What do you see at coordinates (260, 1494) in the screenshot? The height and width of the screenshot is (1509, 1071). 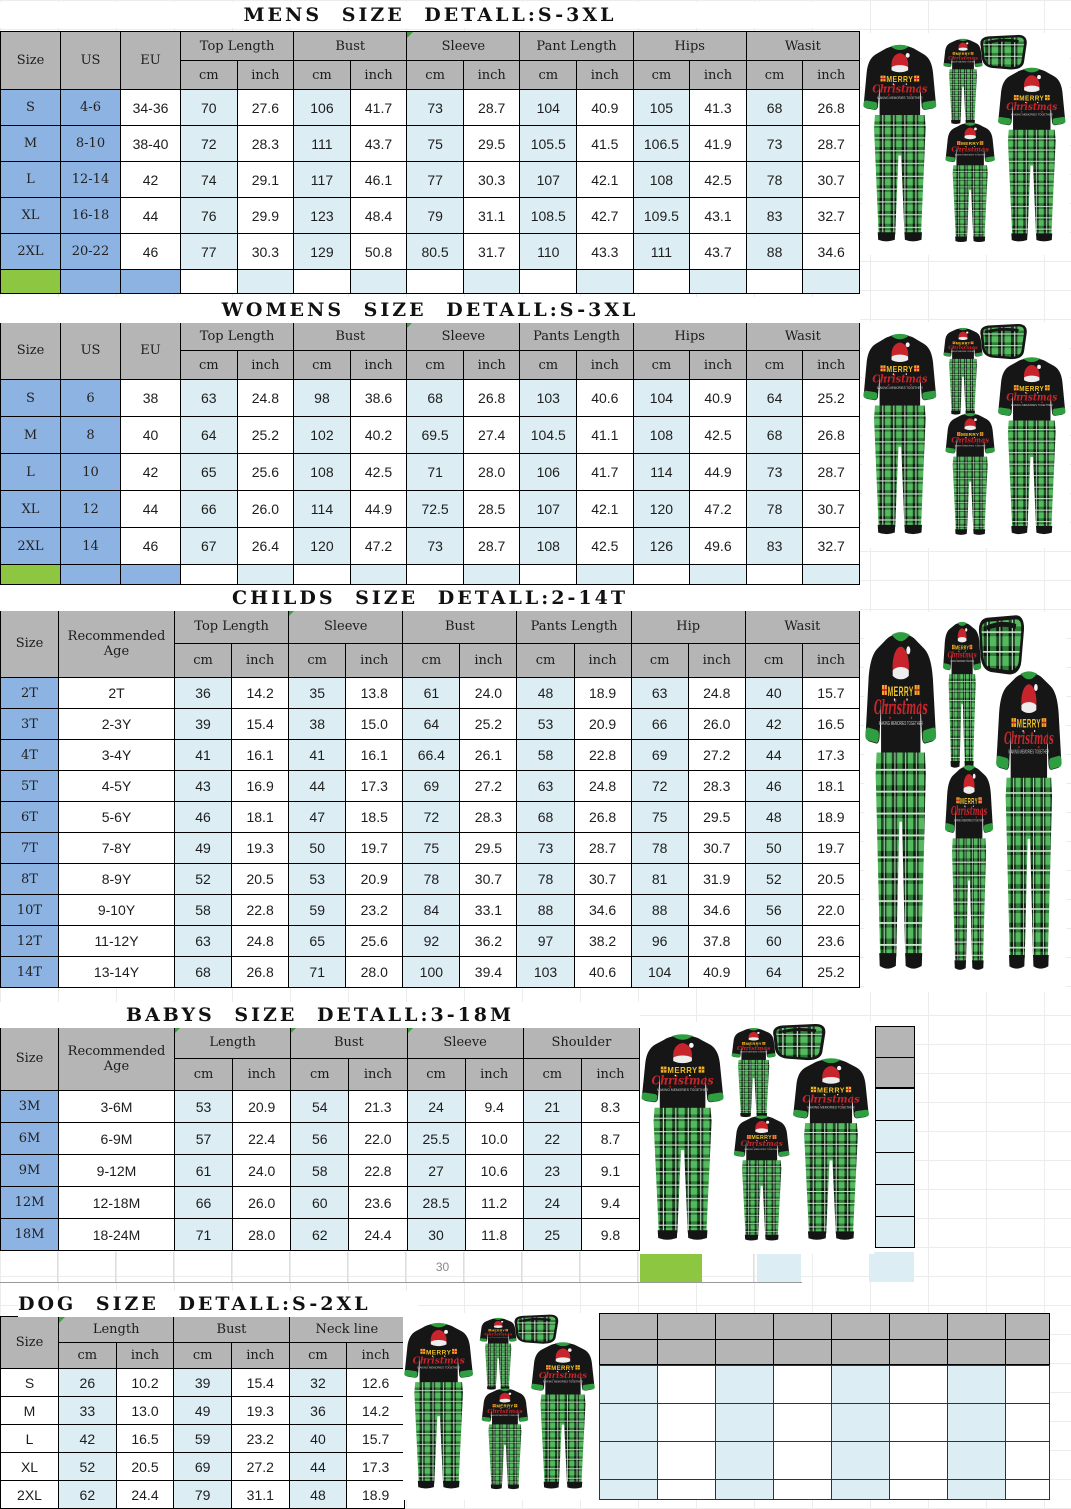 I see `cell: 31.1` at bounding box center [260, 1494].